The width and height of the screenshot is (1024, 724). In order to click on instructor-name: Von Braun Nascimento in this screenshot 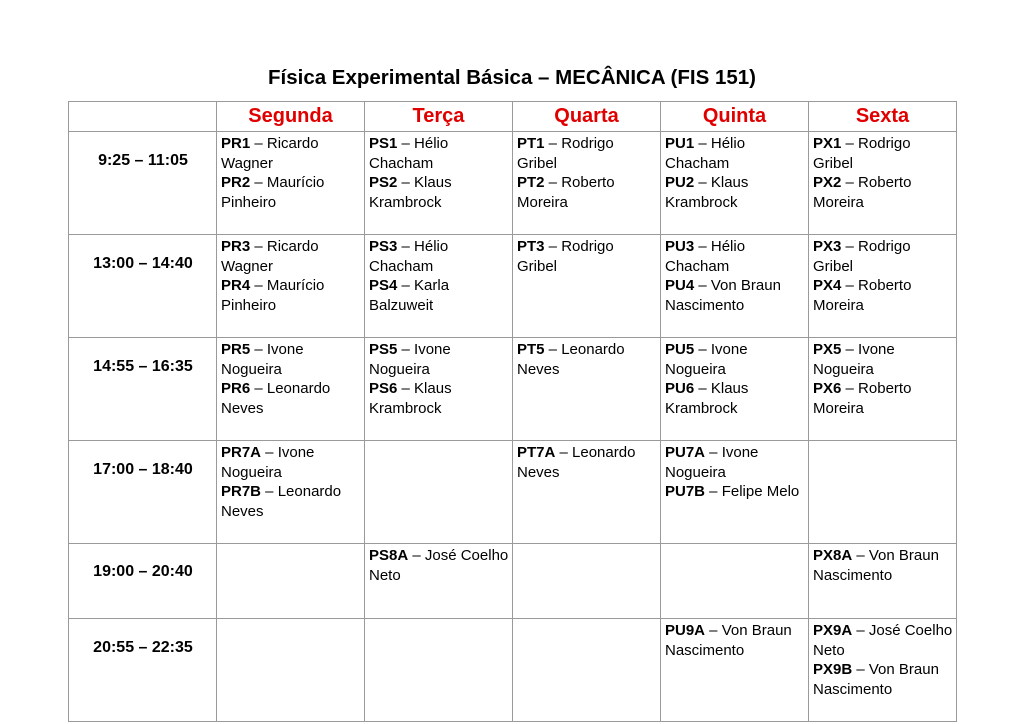, I will do `click(876, 565)`.